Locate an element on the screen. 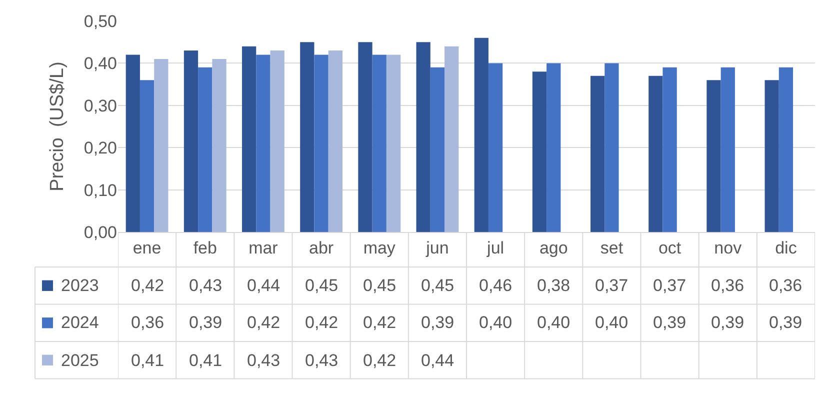  x-tick-label: nov is located at coordinates (728, 248).